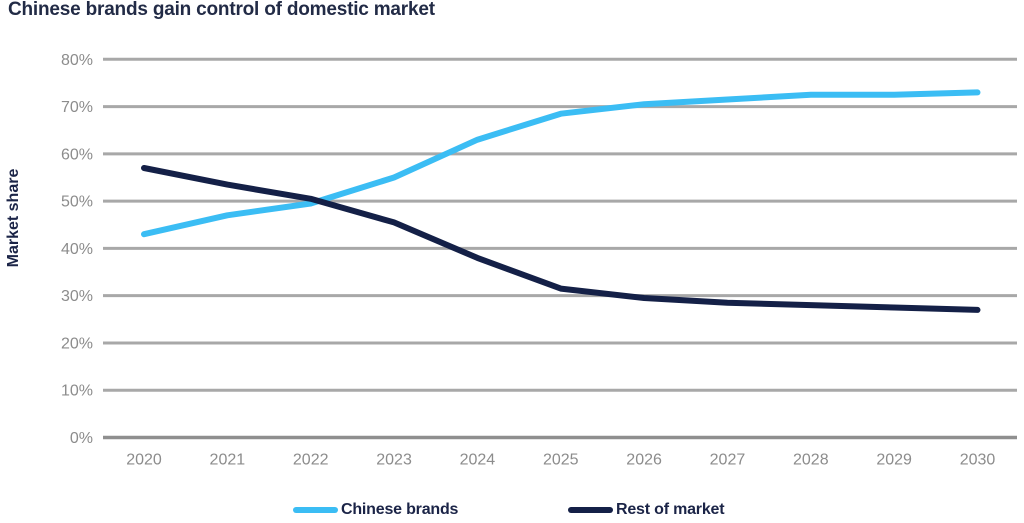  I want to click on y-tick-label-80: 80%, so click(77, 60).